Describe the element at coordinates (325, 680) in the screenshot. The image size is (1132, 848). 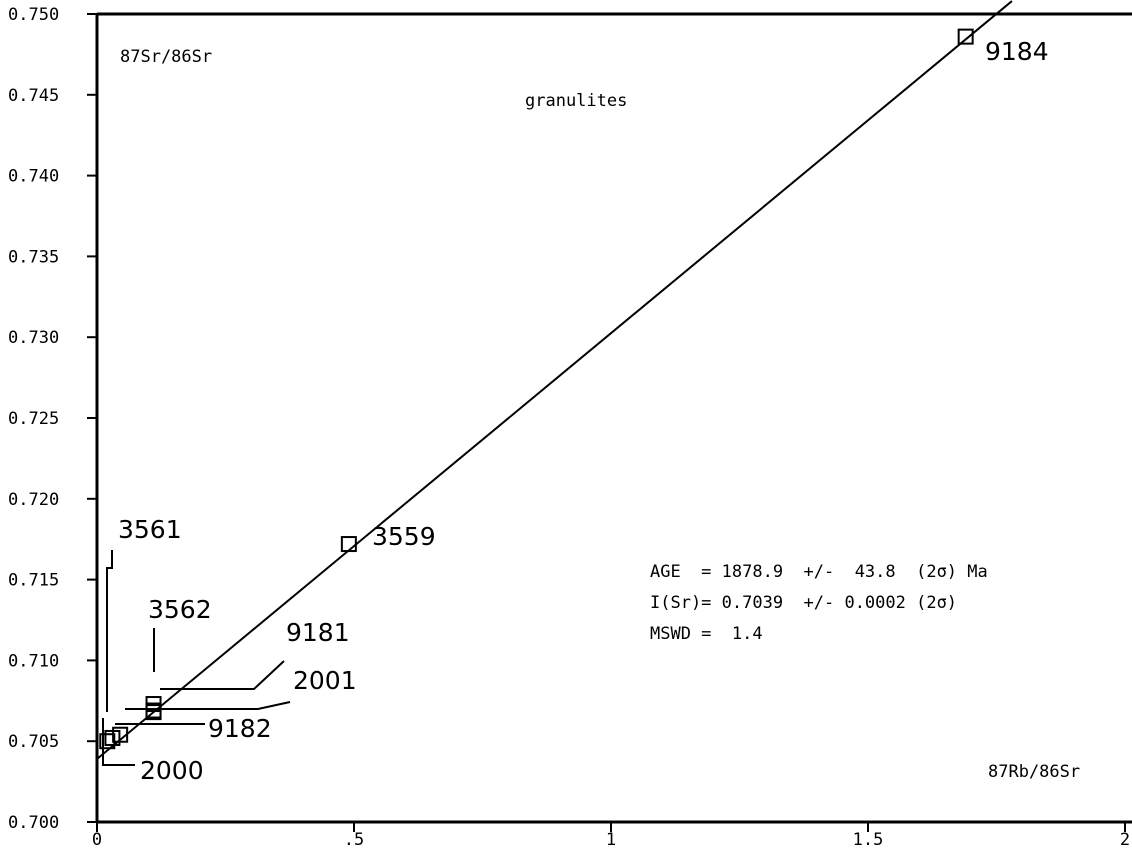
I see `point-label-2001: 2001` at that location.